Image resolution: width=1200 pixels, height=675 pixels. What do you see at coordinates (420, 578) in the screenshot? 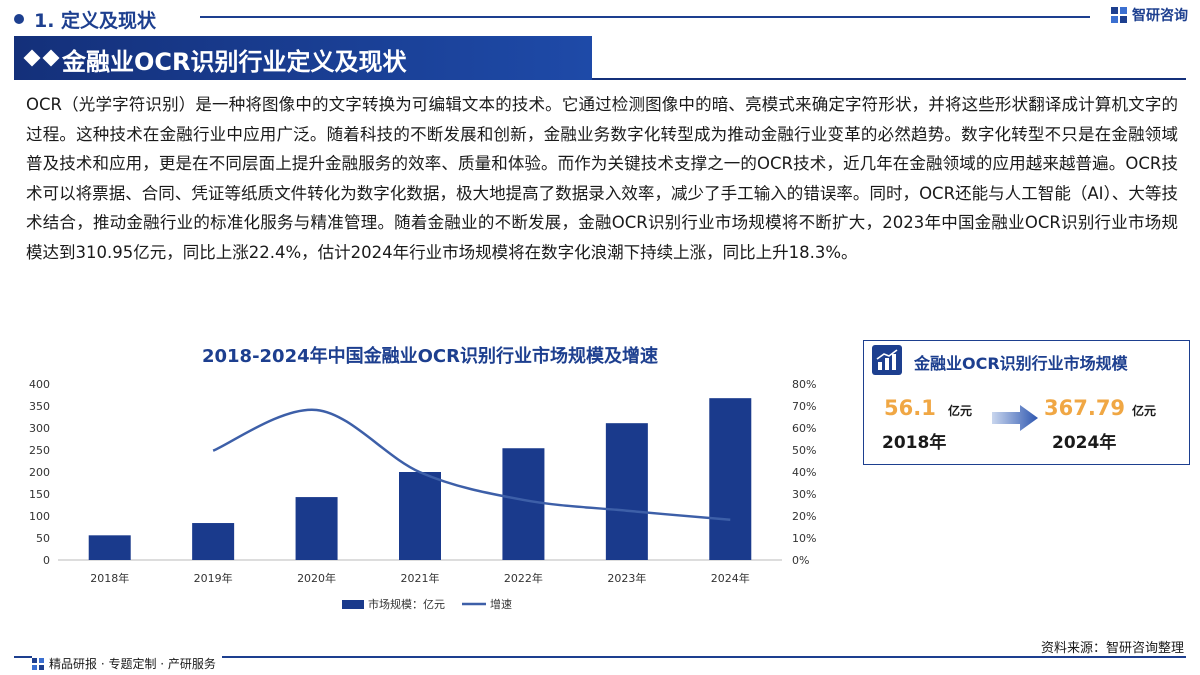
I see `x-tick-label: 2021年` at bounding box center [420, 578].